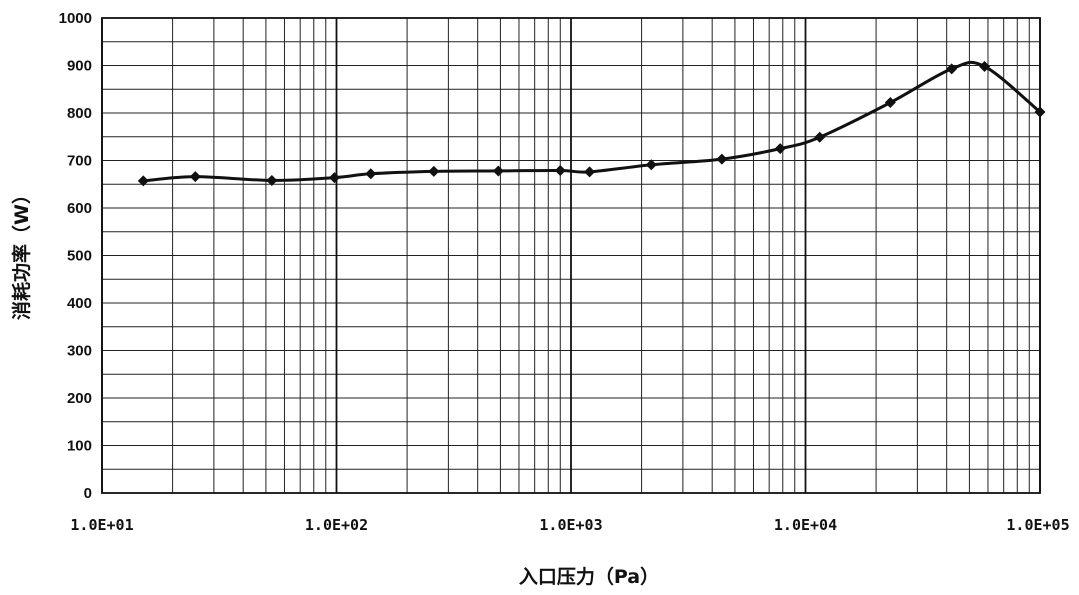  What do you see at coordinates (79, 398) in the screenshot?
I see `y-tick-label: 200` at bounding box center [79, 398].